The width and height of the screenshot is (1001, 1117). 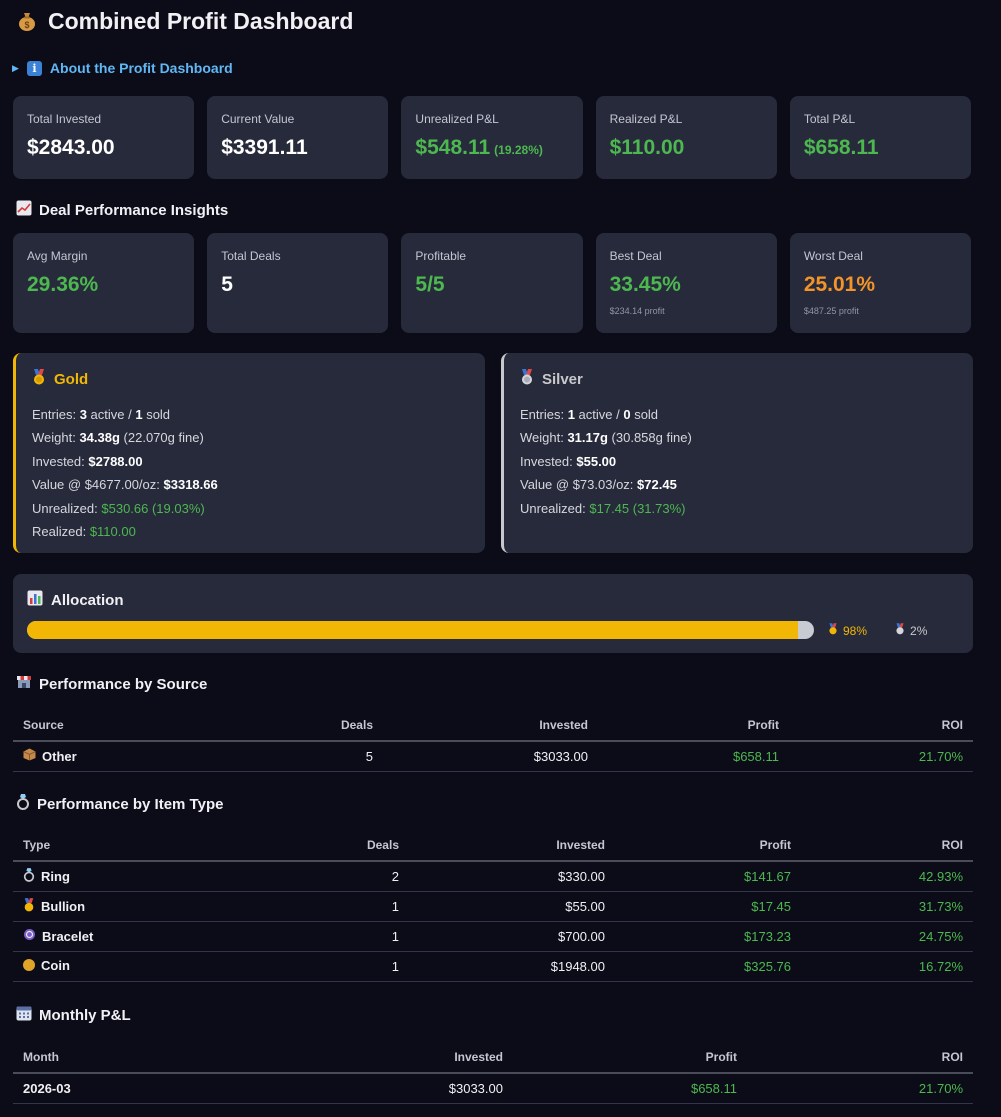 I want to click on insights-heading: Deal Performance Insights, so click(x=122, y=210).